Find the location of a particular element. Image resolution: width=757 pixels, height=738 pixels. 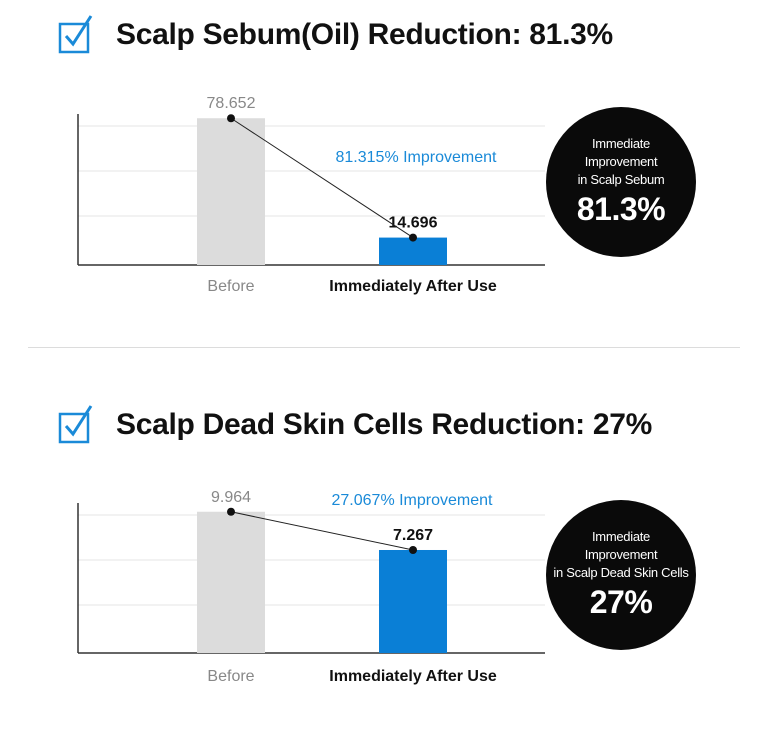

badge-line3: in Scalp Dead Skin Cells is located at coordinates (621, 572).